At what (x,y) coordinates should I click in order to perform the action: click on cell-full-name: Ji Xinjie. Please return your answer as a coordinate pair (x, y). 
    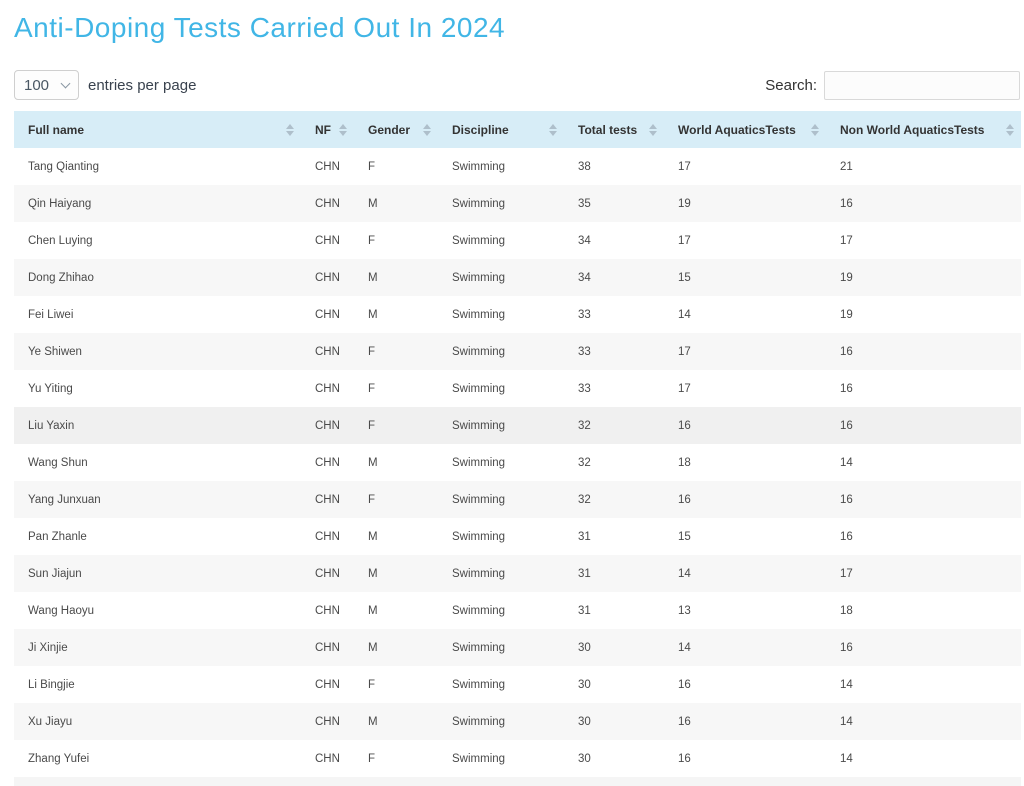
    Looking at the image, I should click on (48, 647).